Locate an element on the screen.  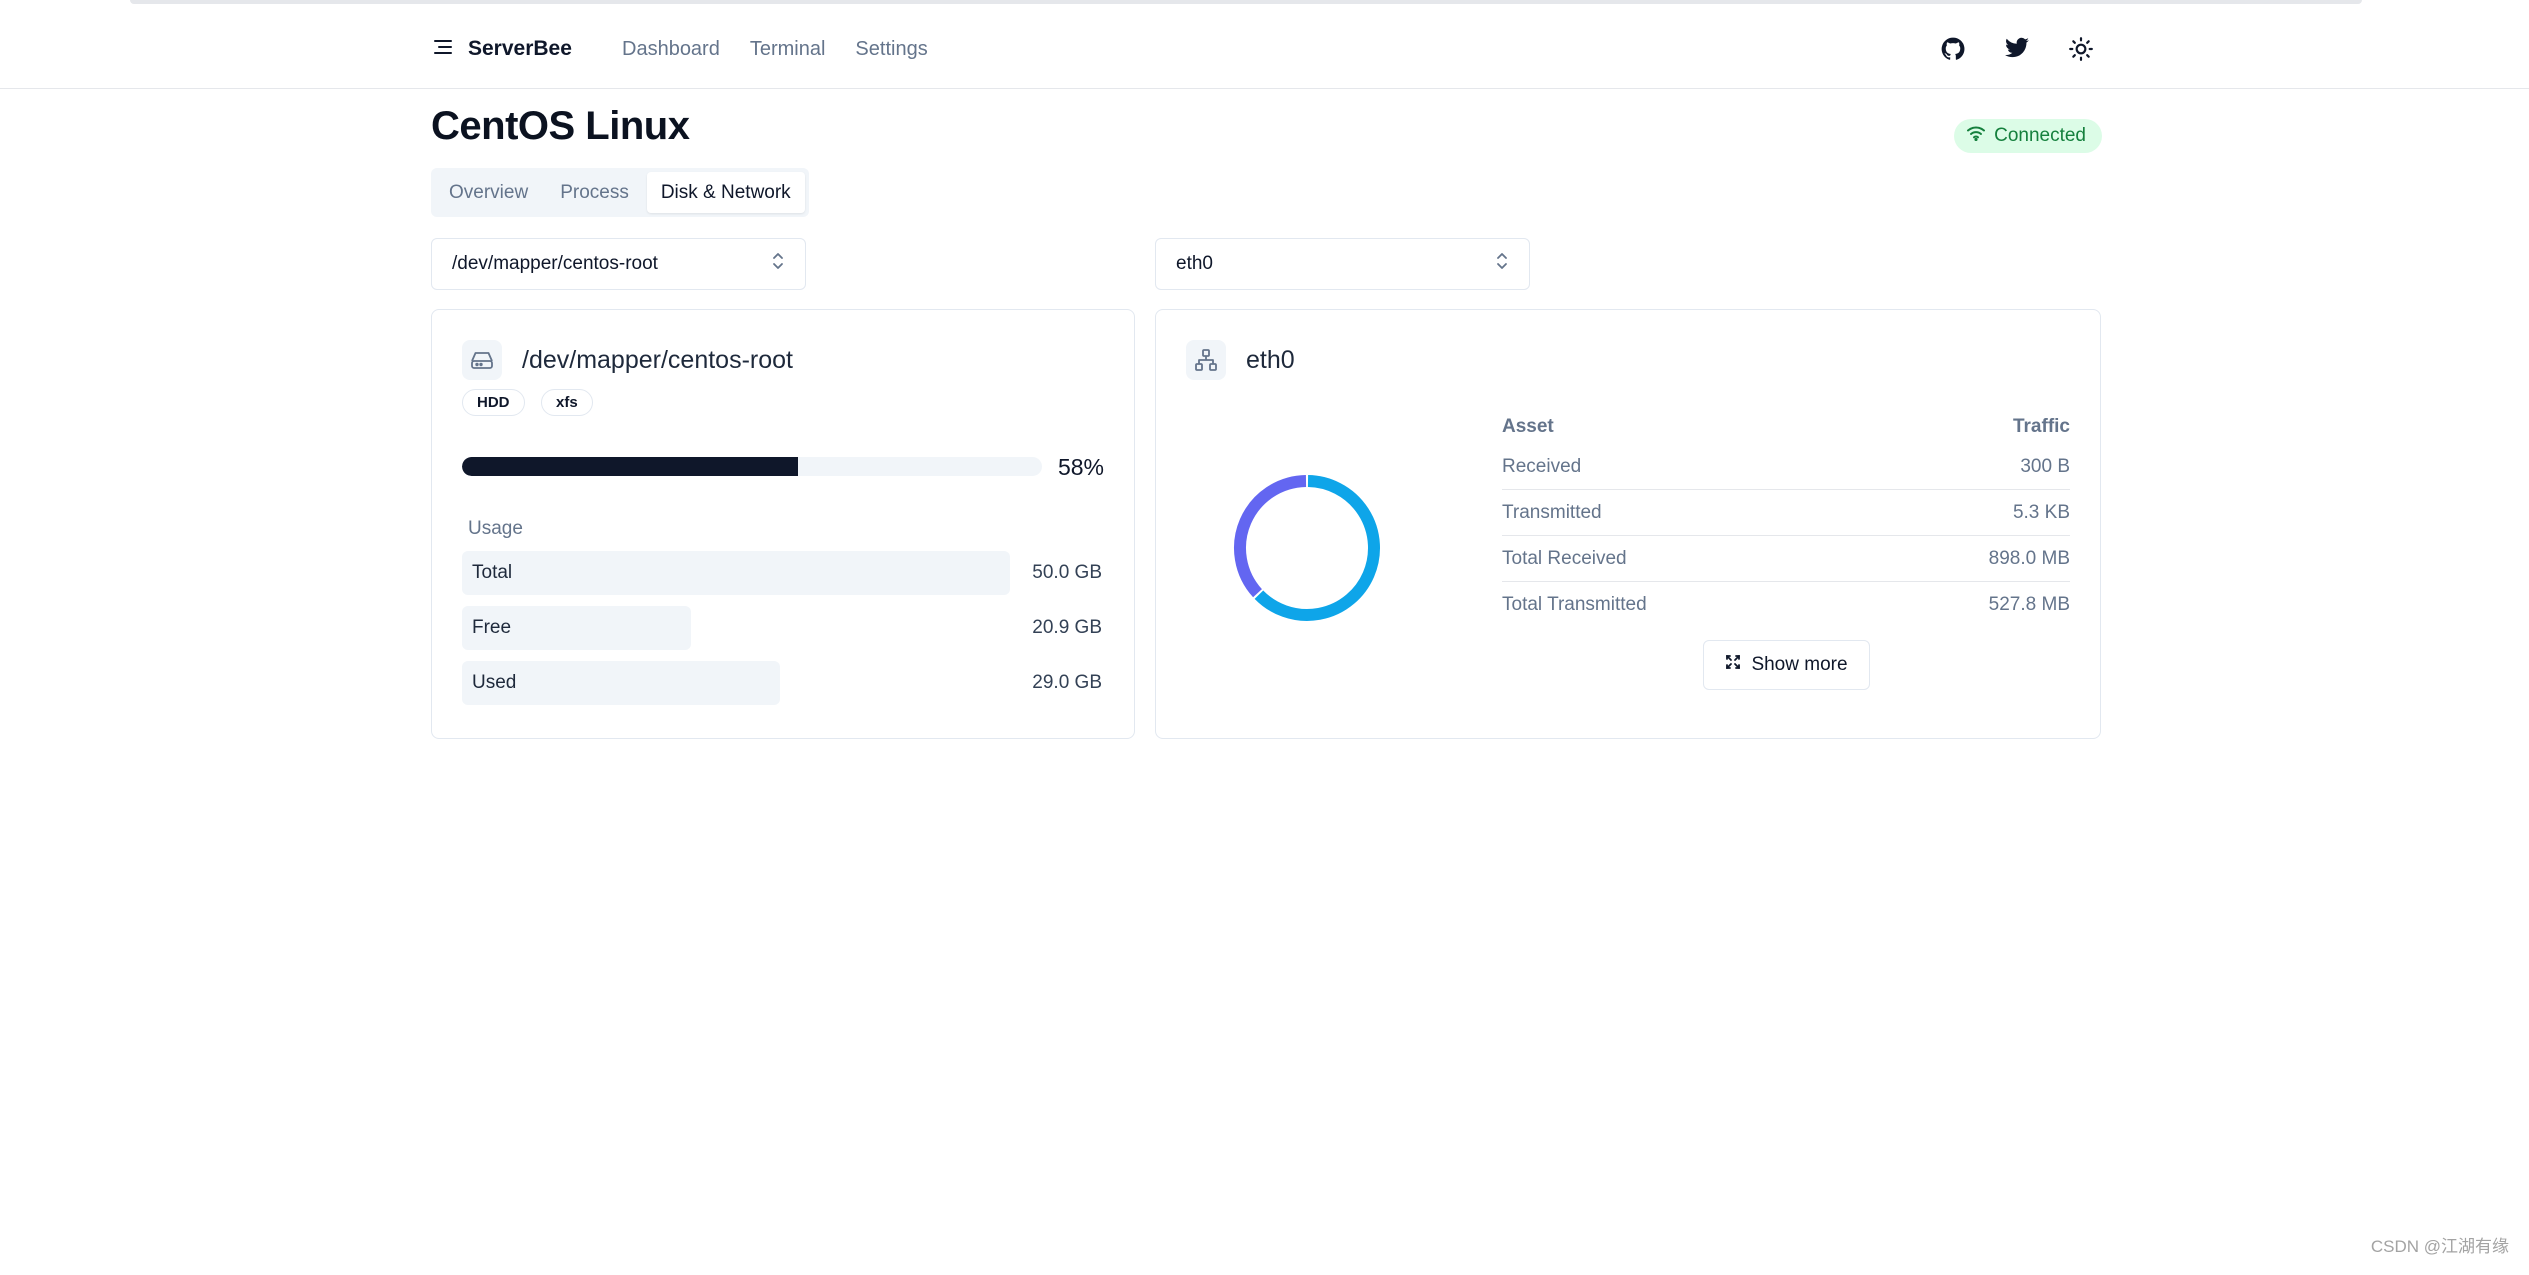
sun-icon is located at coordinates (2081, 49).